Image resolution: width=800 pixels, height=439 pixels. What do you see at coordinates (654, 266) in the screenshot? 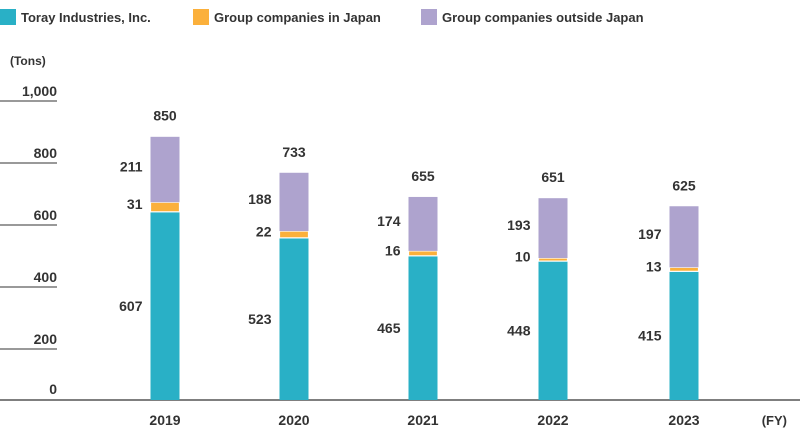
I see `value-label-group-japan: 13` at bounding box center [654, 266].